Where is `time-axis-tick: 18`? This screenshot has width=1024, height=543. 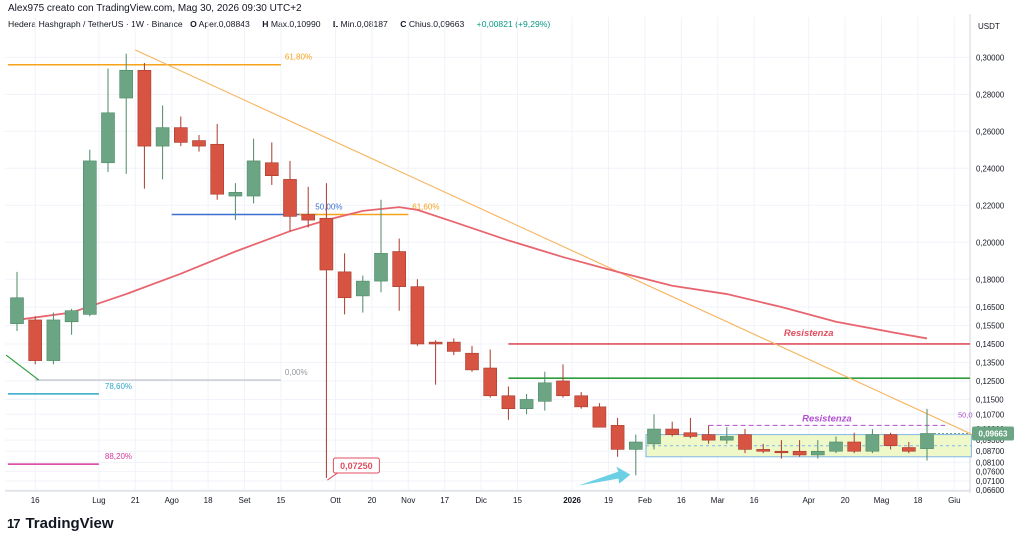 time-axis-tick: 18 is located at coordinates (208, 500).